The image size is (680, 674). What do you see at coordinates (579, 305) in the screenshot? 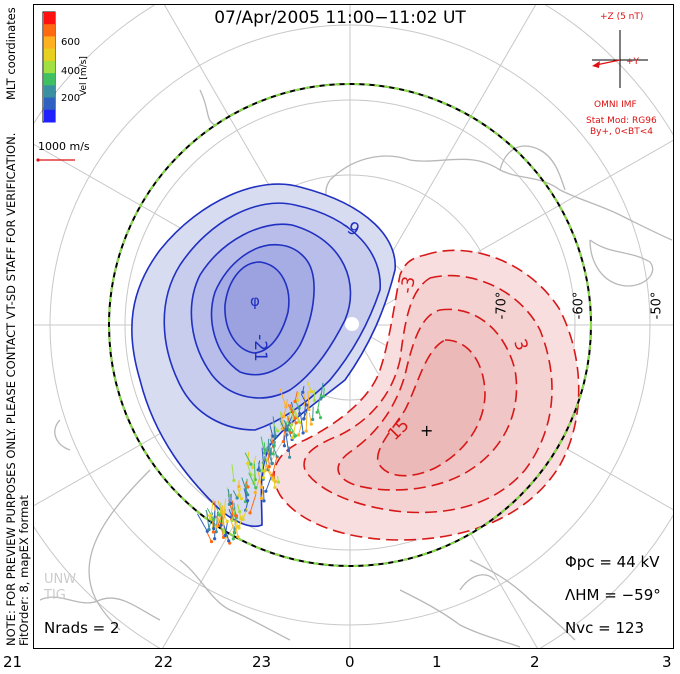
I see `latitude-label-60: -60°` at bounding box center [579, 305].